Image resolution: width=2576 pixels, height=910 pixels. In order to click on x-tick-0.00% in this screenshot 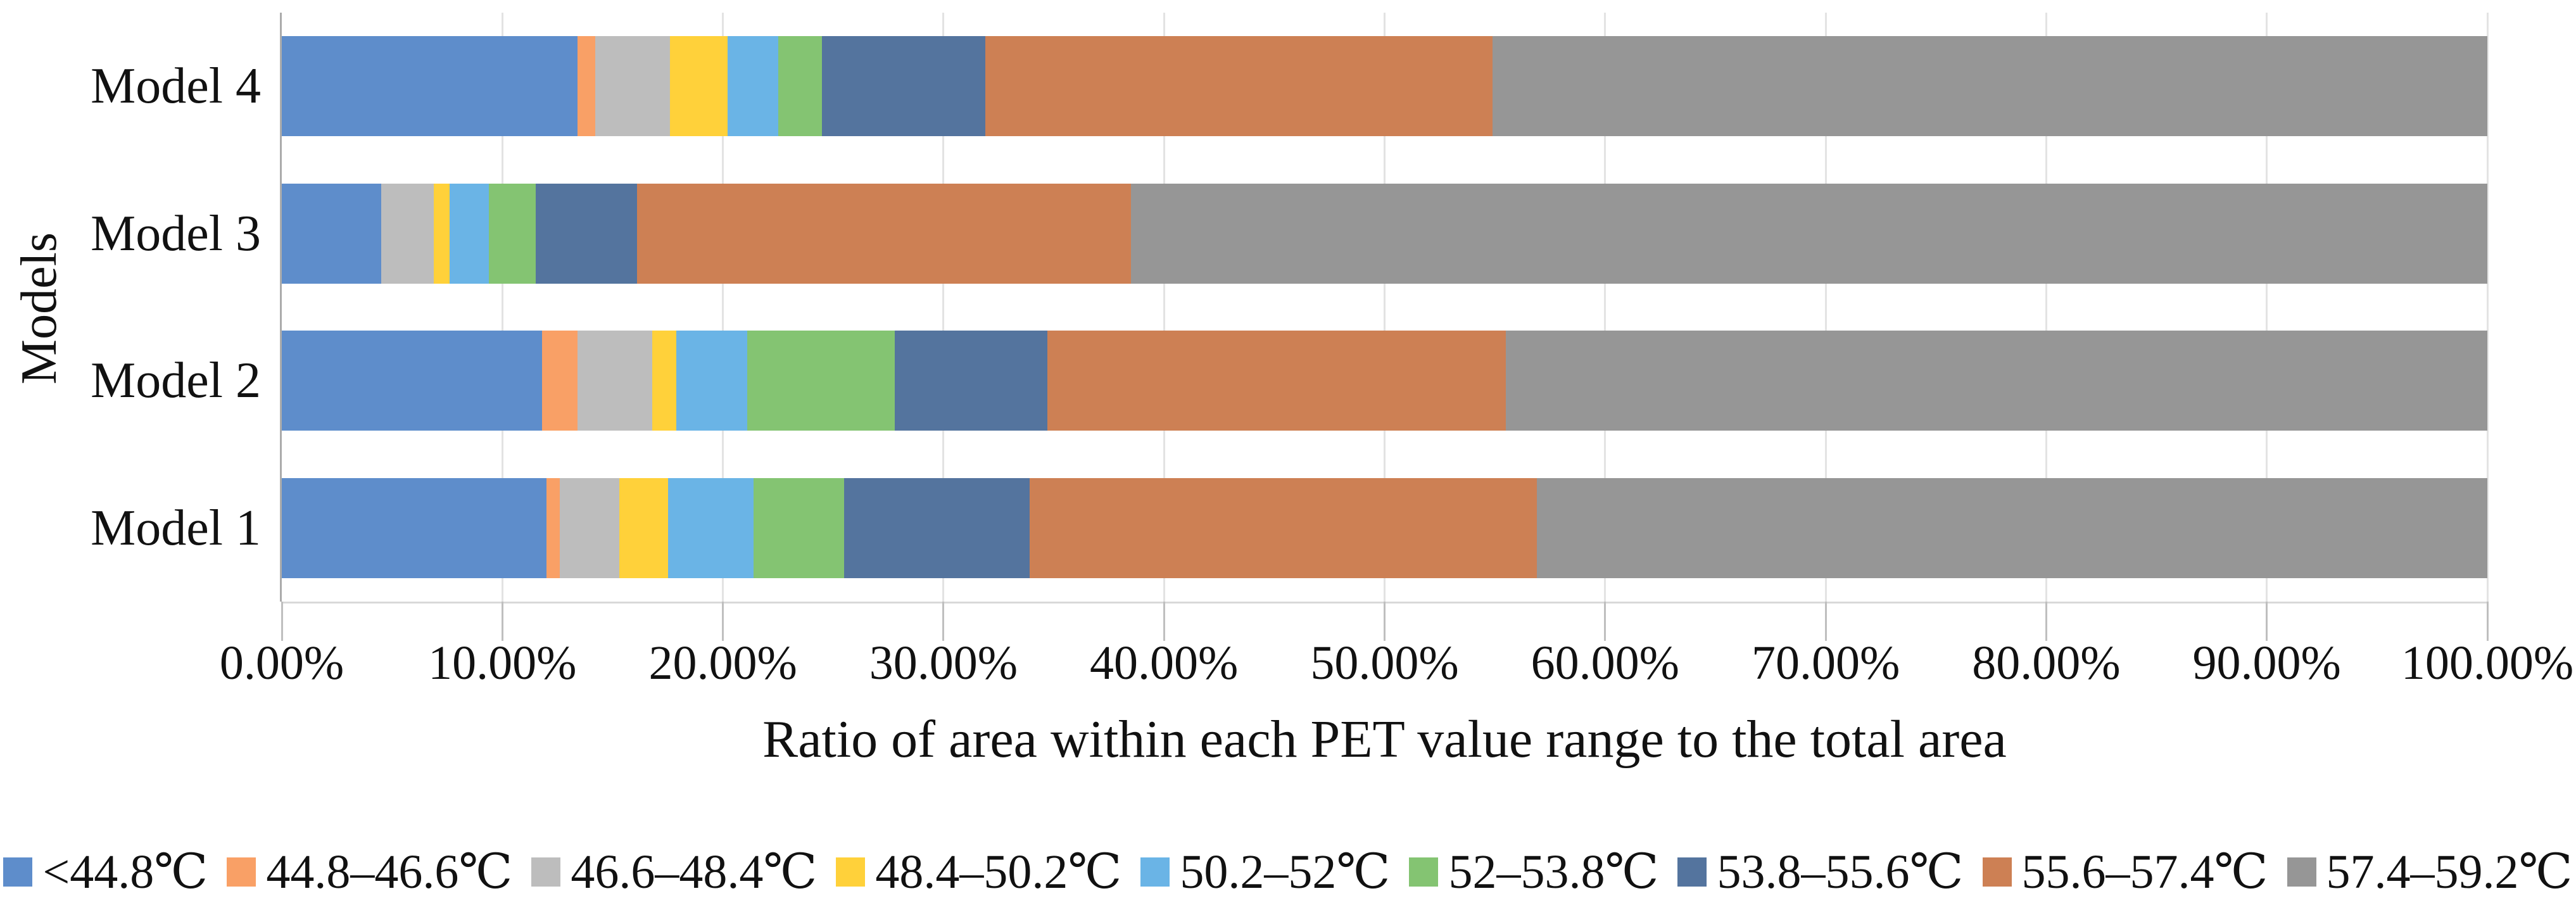, I will do `click(282, 621)`.